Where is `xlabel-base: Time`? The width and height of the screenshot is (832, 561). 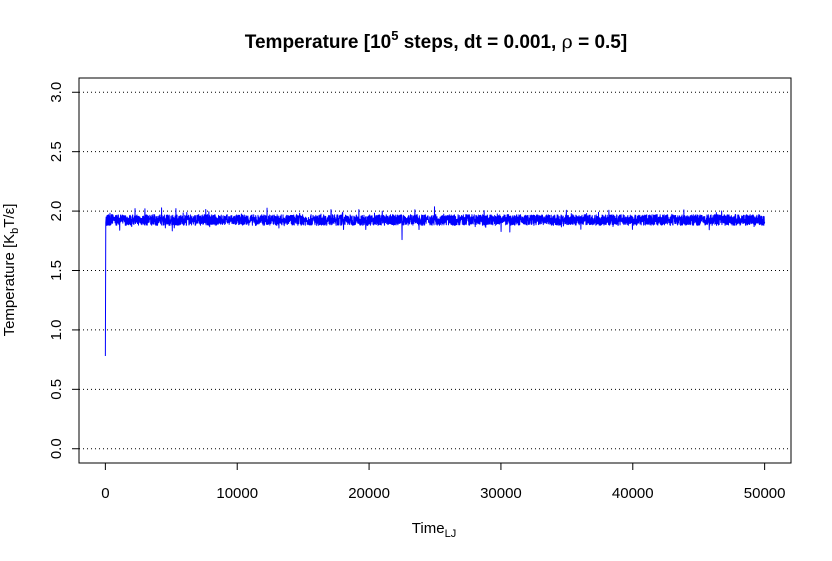 xlabel-base: Time is located at coordinates (428, 528).